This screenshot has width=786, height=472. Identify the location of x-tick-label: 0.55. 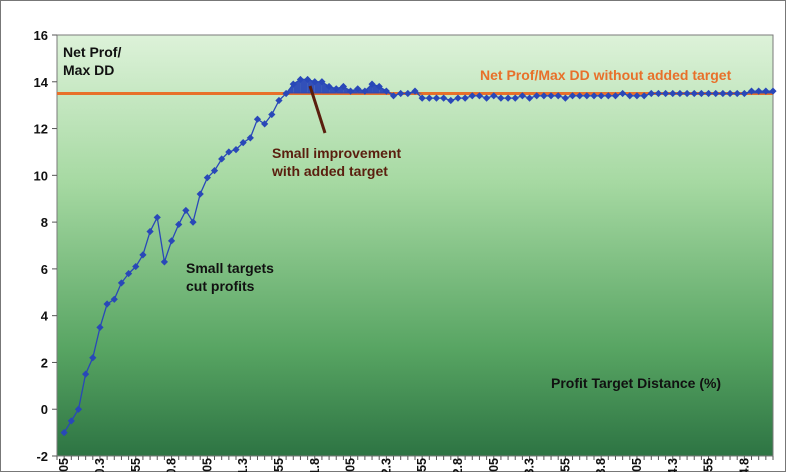
(136, 465).